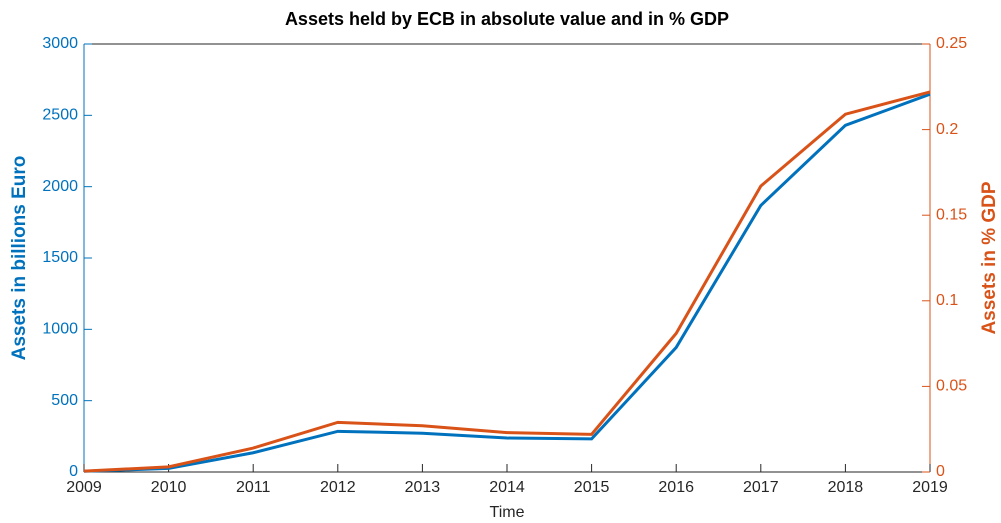 This screenshot has width=1001, height=523. I want to click on y-tick-label: 3000, so click(60, 43).